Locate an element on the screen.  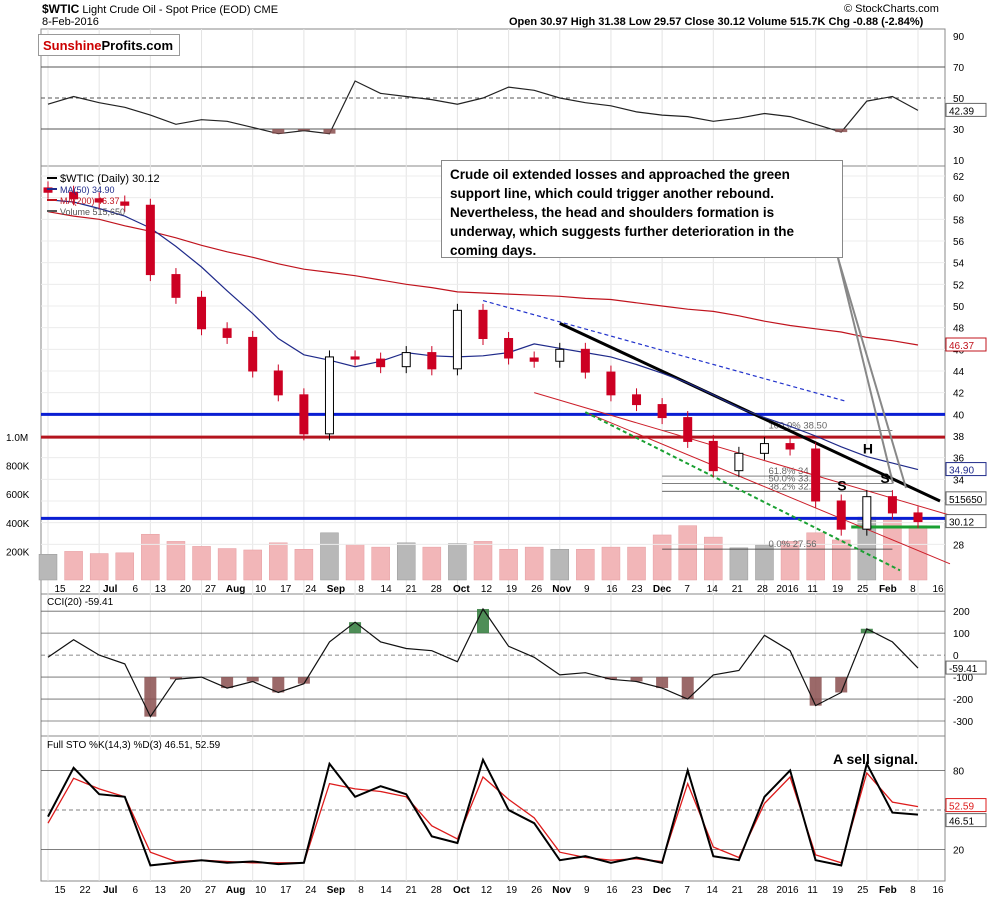
price-x-axis-label: 6 is located at coordinates (135, 589).